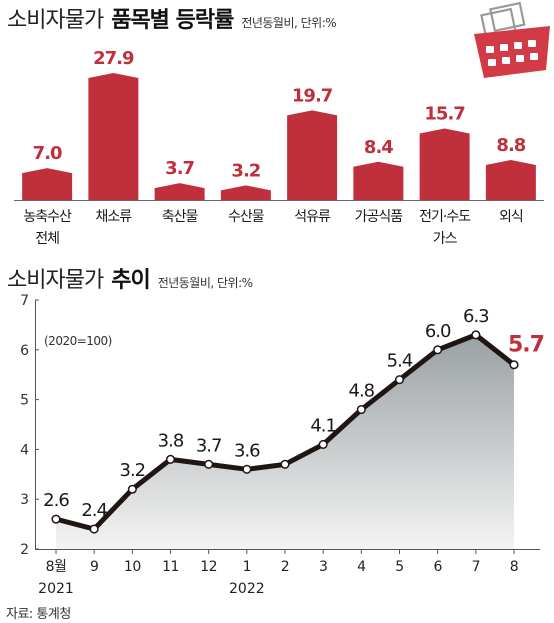 The width and height of the screenshot is (554, 623). What do you see at coordinates (285, 567) in the screenshot?
I see `x-tick-label: 2` at bounding box center [285, 567].